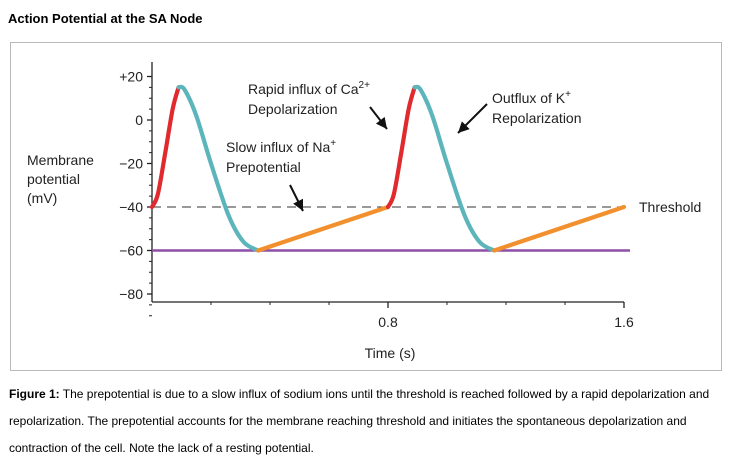 This screenshot has height=462, width=736. What do you see at coordinates (60, 160) in the screenshot?
I see `y-axis-title-line: Membrane` at bounding box center [60, 160].